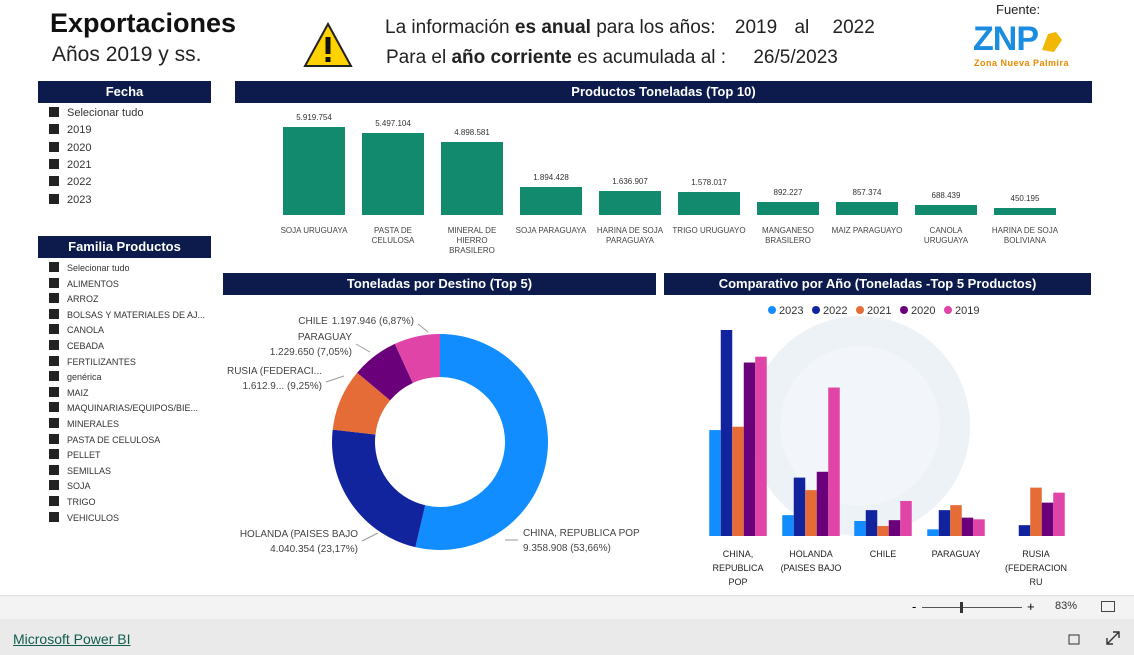 The image size is (1134, 655). Describe the element at coordinates (80, 470) in the screenshot. I see `slicer-item: SEMILLAS` at that location.